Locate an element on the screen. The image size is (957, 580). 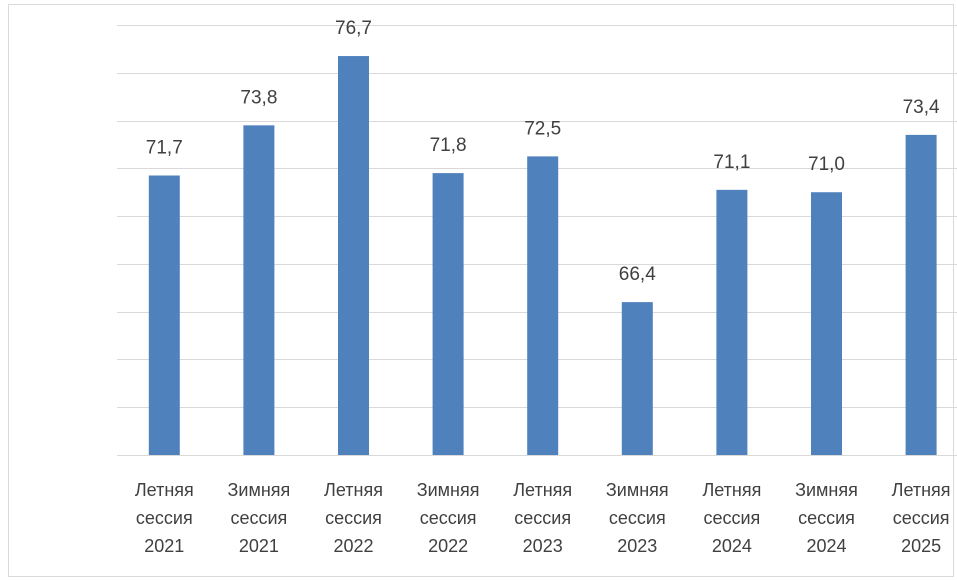
x-tick-label: Зимняя сессия 2024 is located at coordinates (826, 518).